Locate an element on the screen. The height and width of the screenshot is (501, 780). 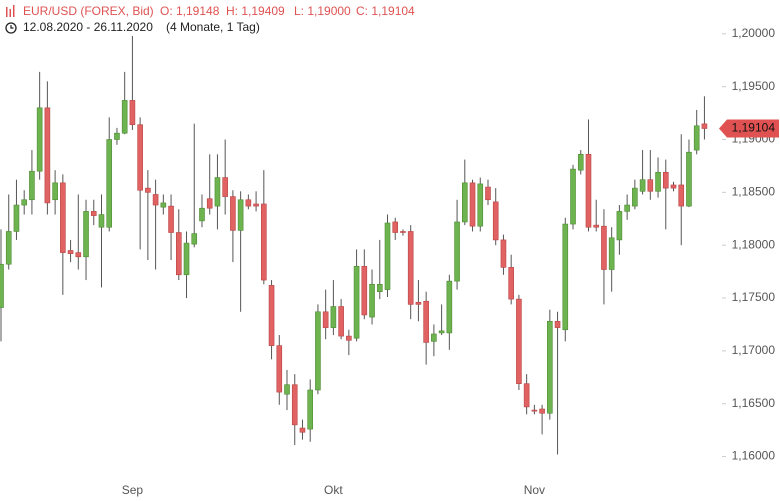
y-tick-label: 1,18500 is located at coordinates (754, 192).